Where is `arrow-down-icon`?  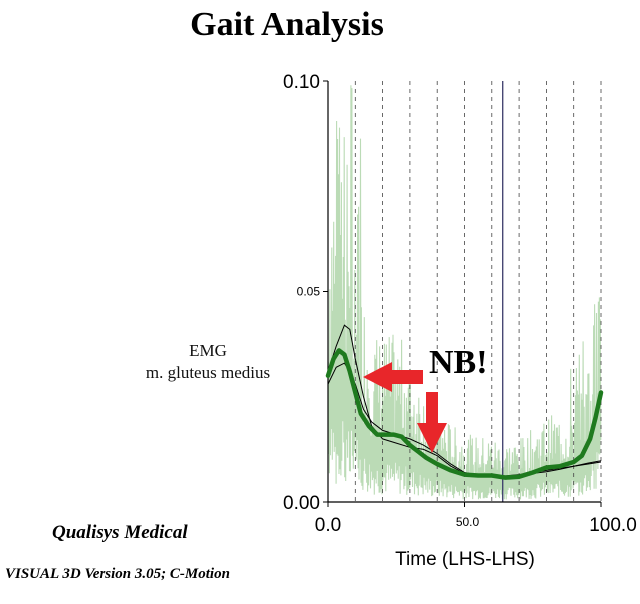 arrow-down-icon is located at coordinates (432, 422).